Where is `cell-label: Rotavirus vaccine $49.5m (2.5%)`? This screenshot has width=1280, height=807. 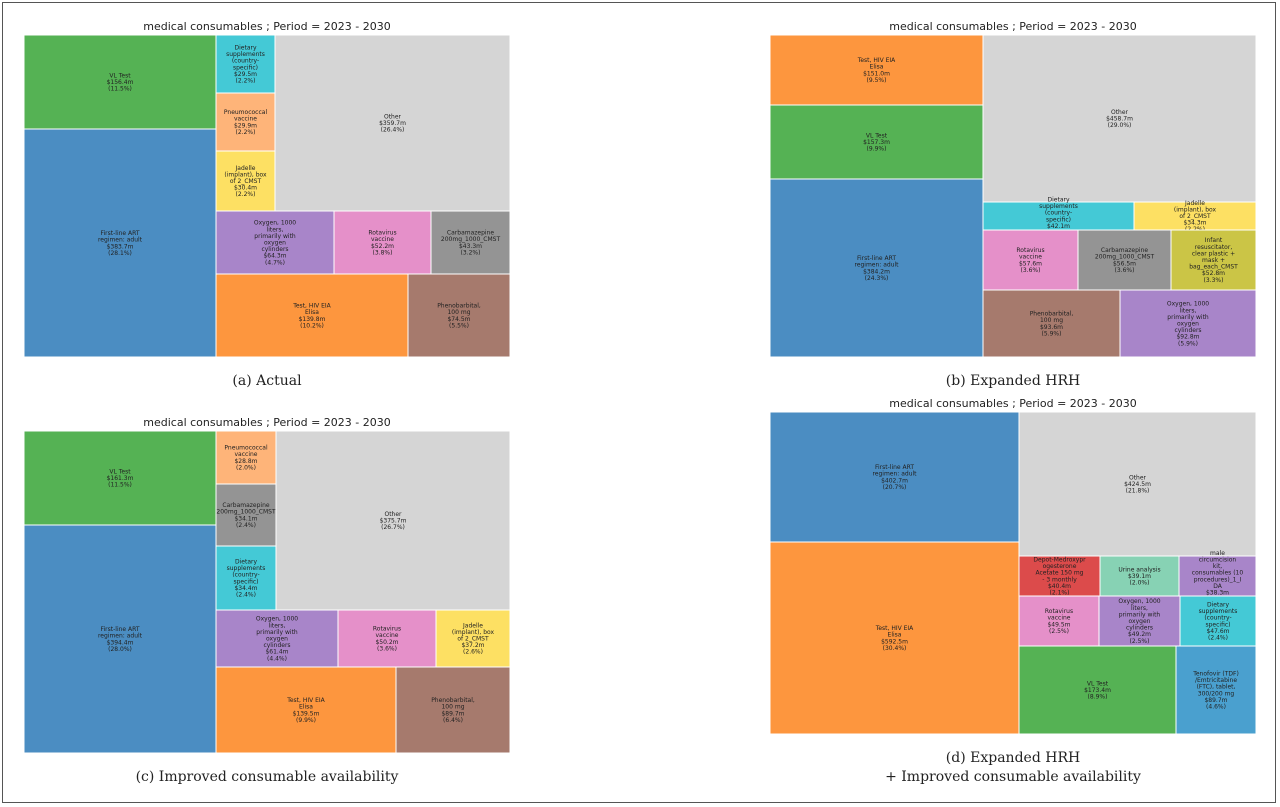
cell-label: Rotavirus vaccine $49.5m (2.5%) is located at coordinates (1059, 621).